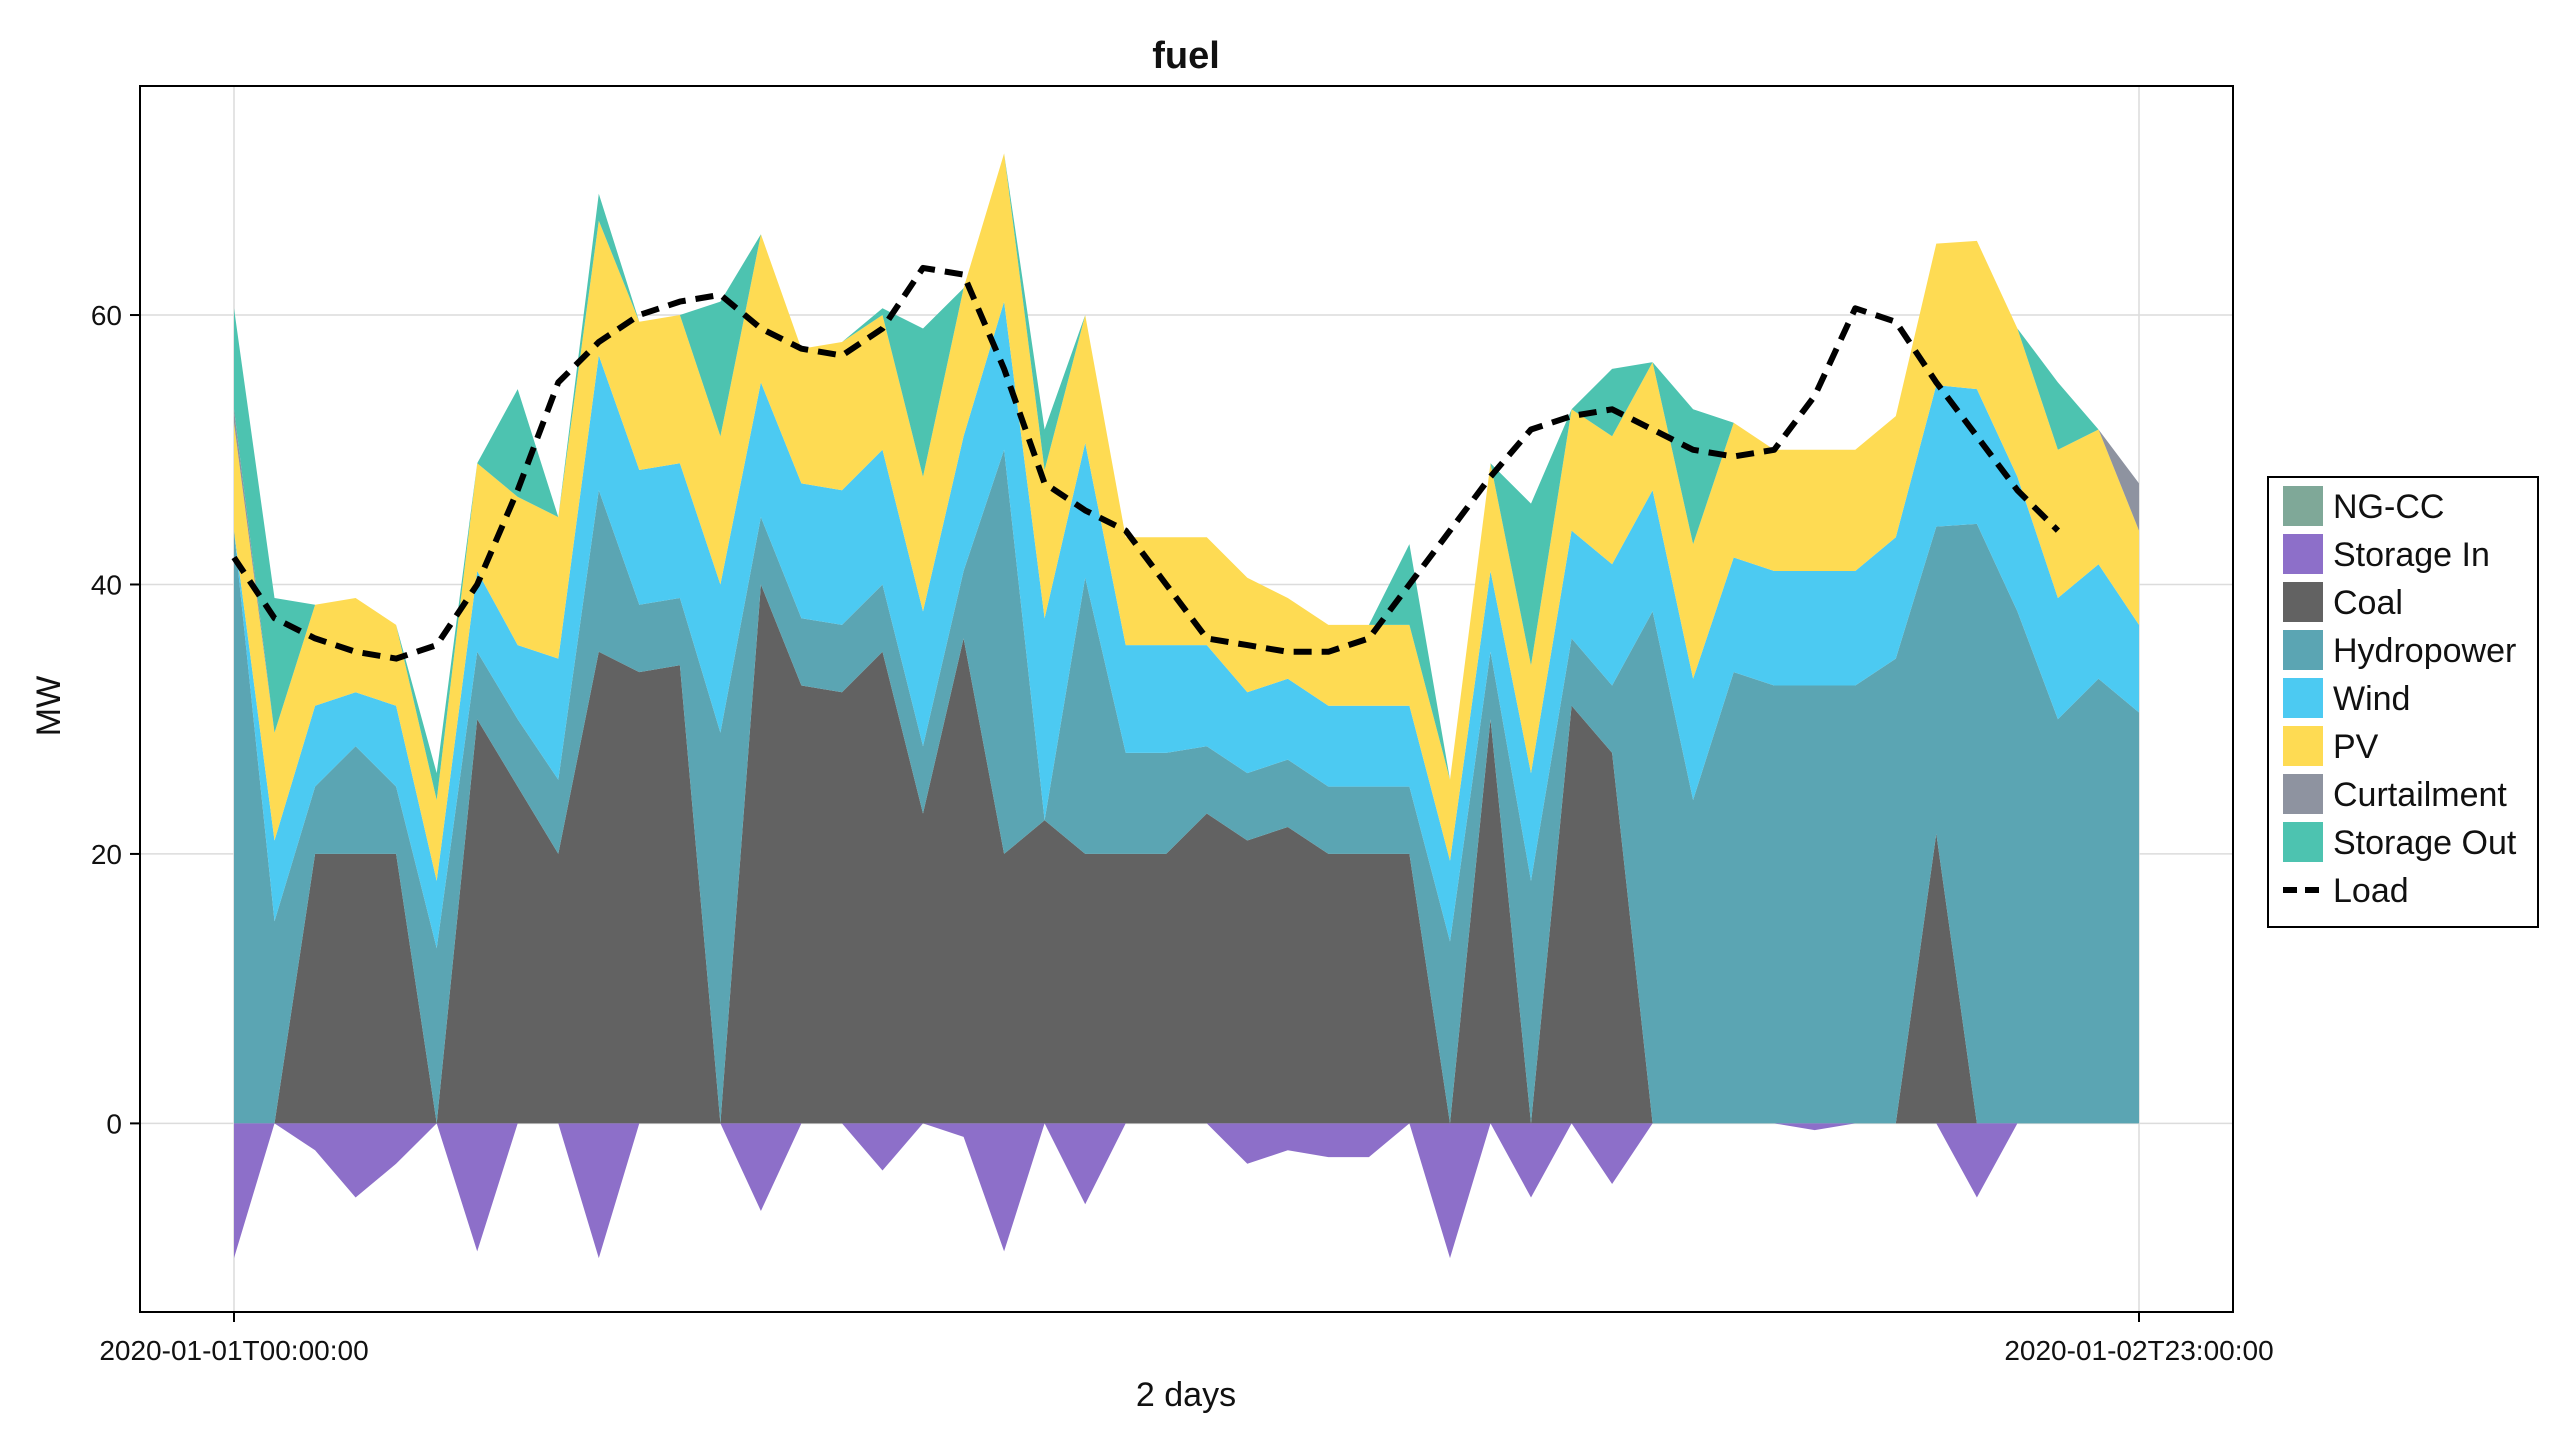 This screenshot has height=1440, width=2560. What do you see at coordinates (106, 315) in the screenshot?
I see `y-tick-label: 60` at bounding box center [106, 315].